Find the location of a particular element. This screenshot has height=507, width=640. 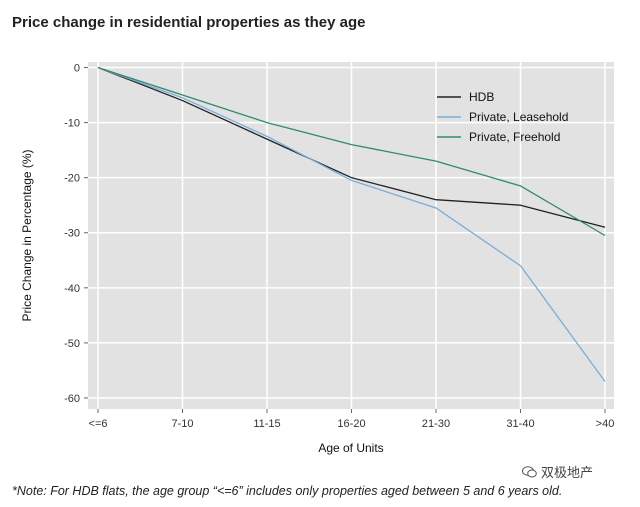

x-tick-label: 7-10 is located at coordinates (182, 424).